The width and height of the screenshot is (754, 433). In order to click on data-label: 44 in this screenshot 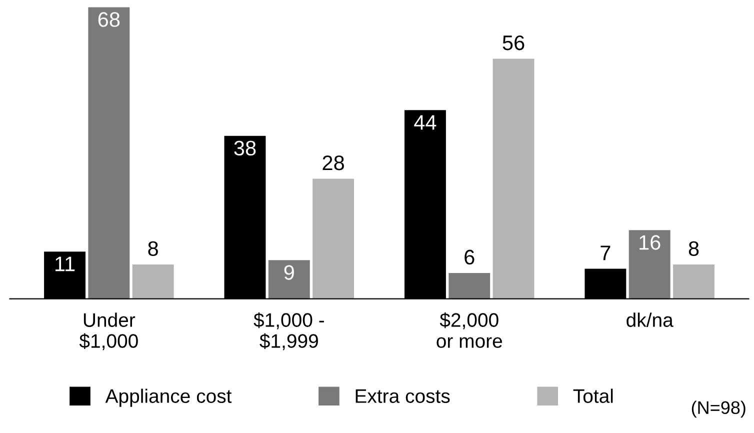, I will do `click(425, 122)`.